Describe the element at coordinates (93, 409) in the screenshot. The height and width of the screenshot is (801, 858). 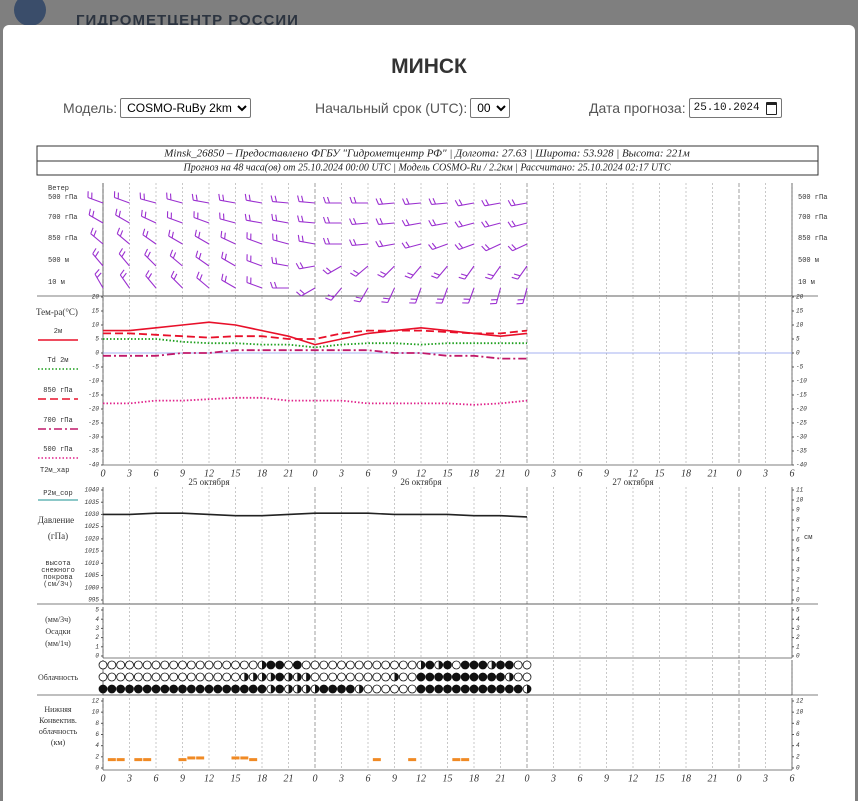
I see `y-tick-label: -20` at that location.